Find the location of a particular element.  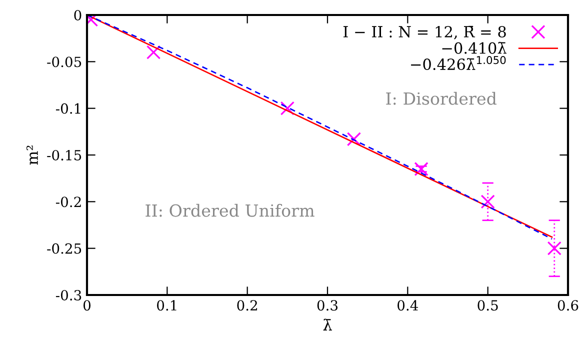

y-tick-label: -0.25 is located at coordinates (64, 248).